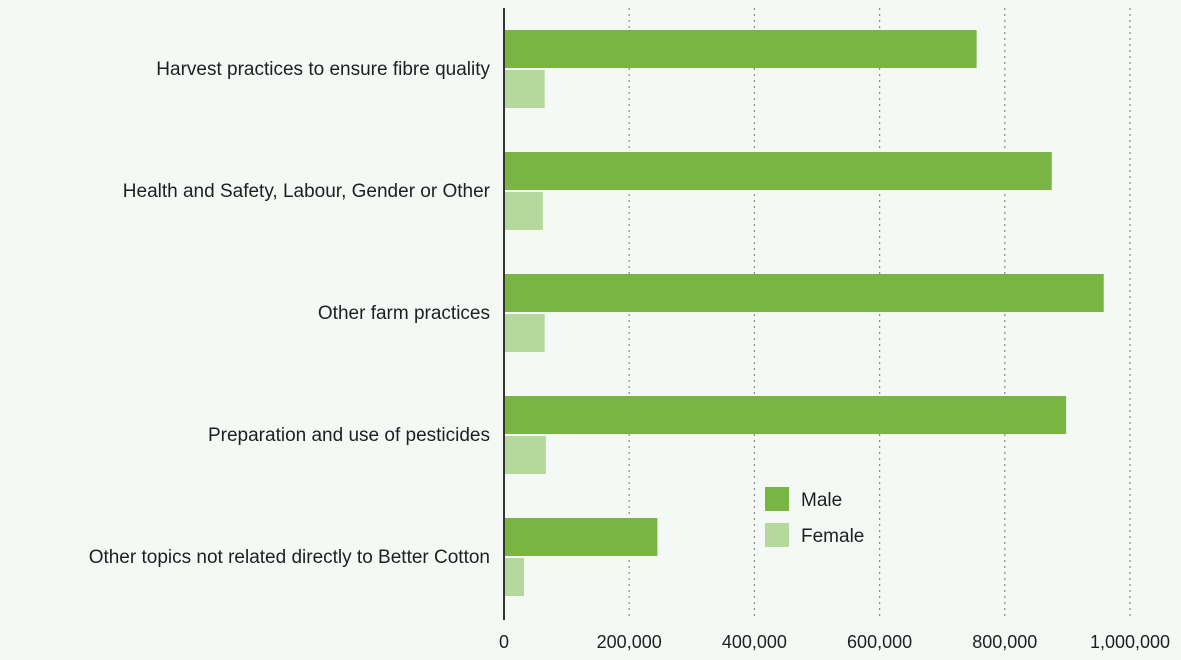 This screenshot has width=1181, height=660. What do you see at coordinates (1130, 642) in the screenshot?
I see `x-tick-label-5: 1,000,000` at bounding box center [1130, 642].